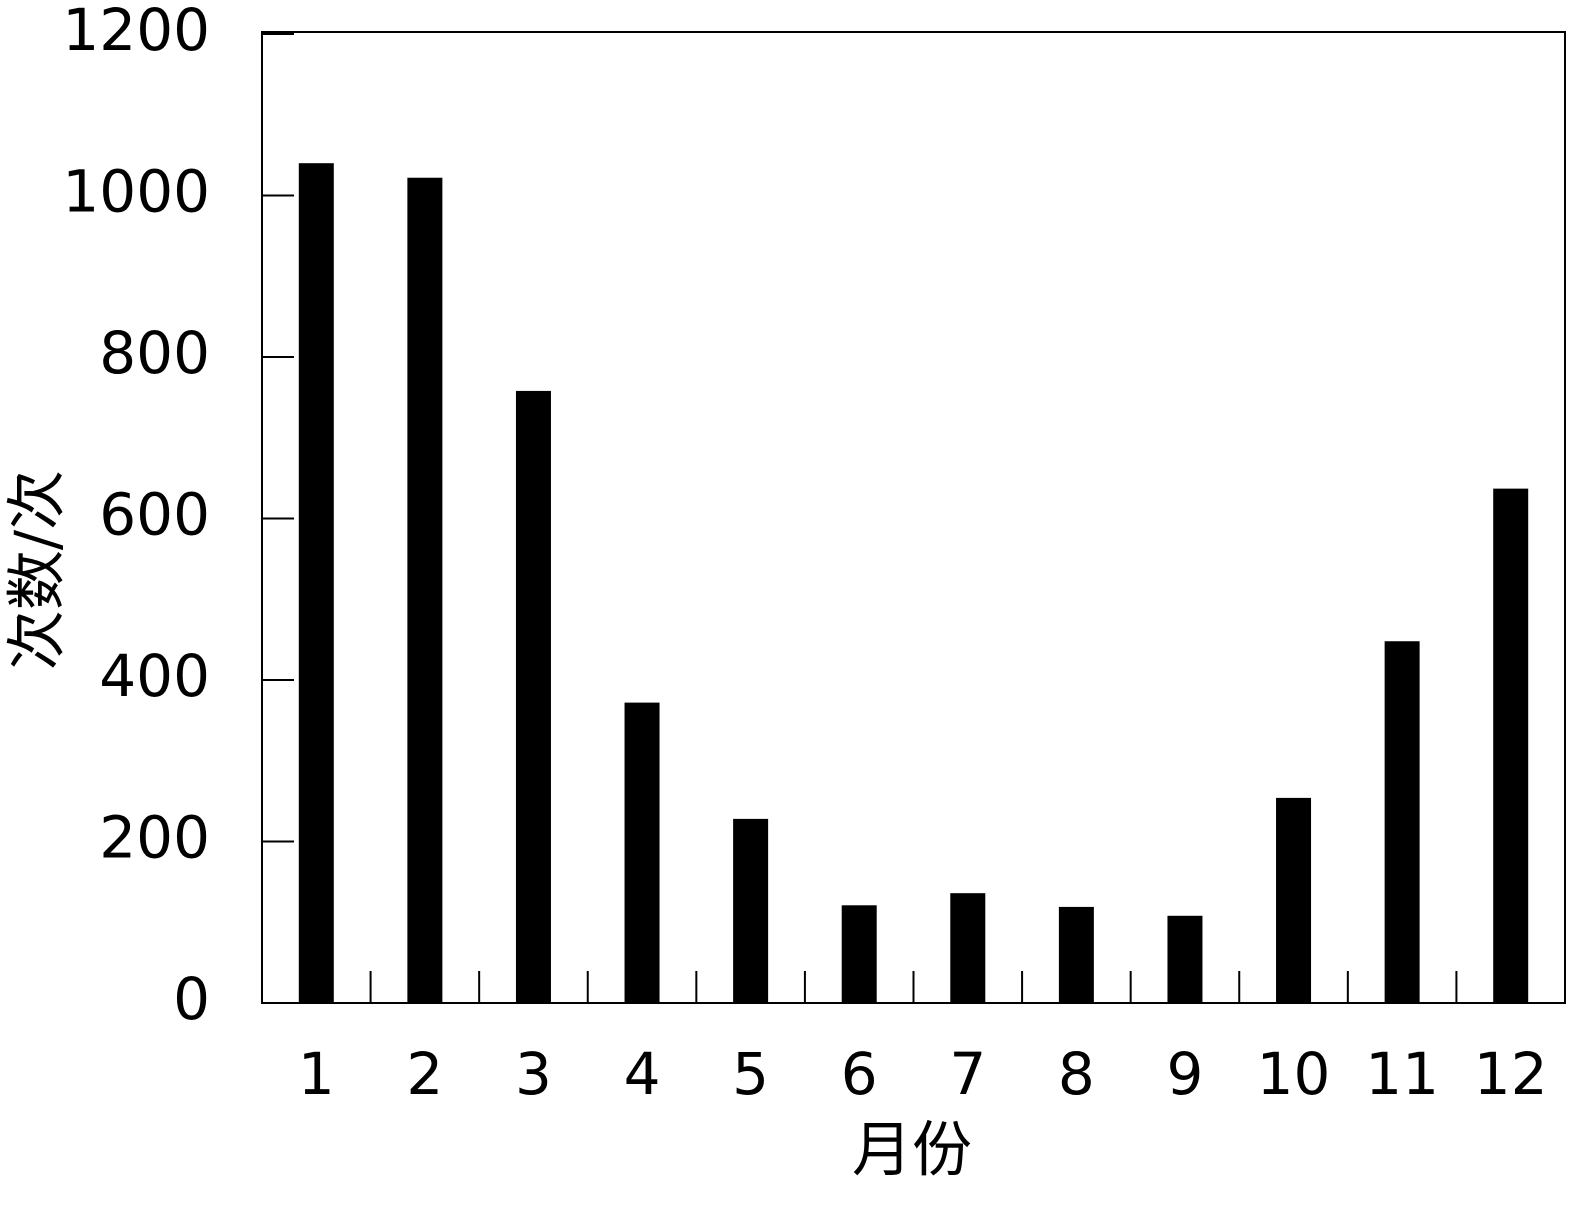  Describe the element at coordinates (533, 1074) in the screenshot. I see `x-tick-label: 3` at that location.